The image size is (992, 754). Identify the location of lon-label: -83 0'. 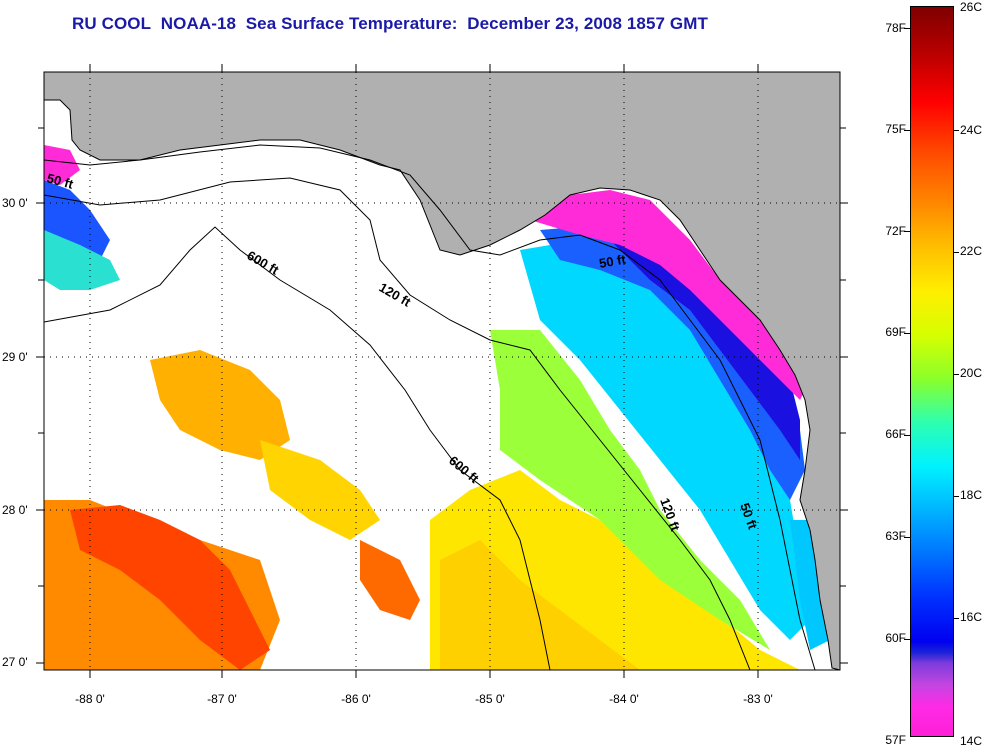
(758, 699).